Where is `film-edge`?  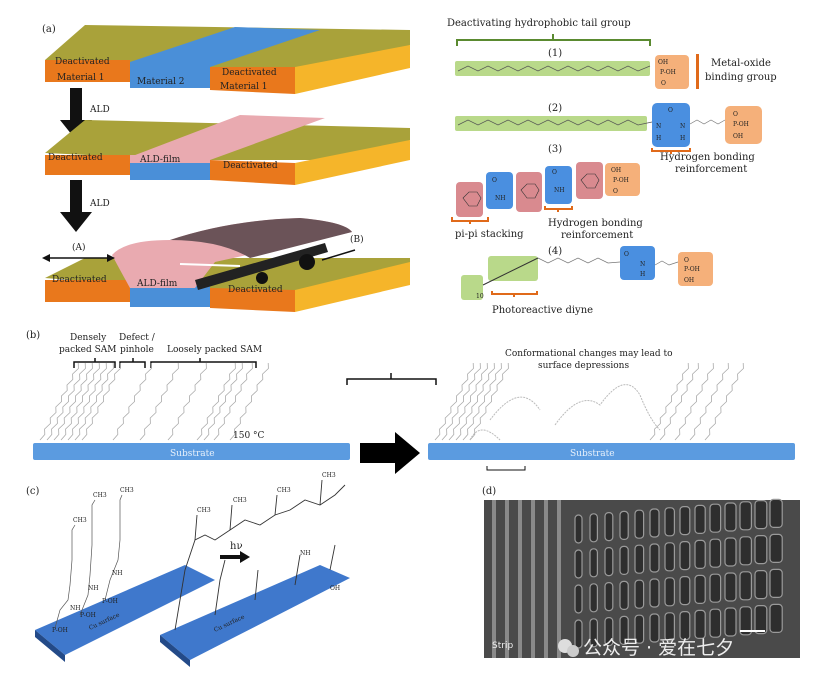 film-edge is located at coordinates (261, 266).